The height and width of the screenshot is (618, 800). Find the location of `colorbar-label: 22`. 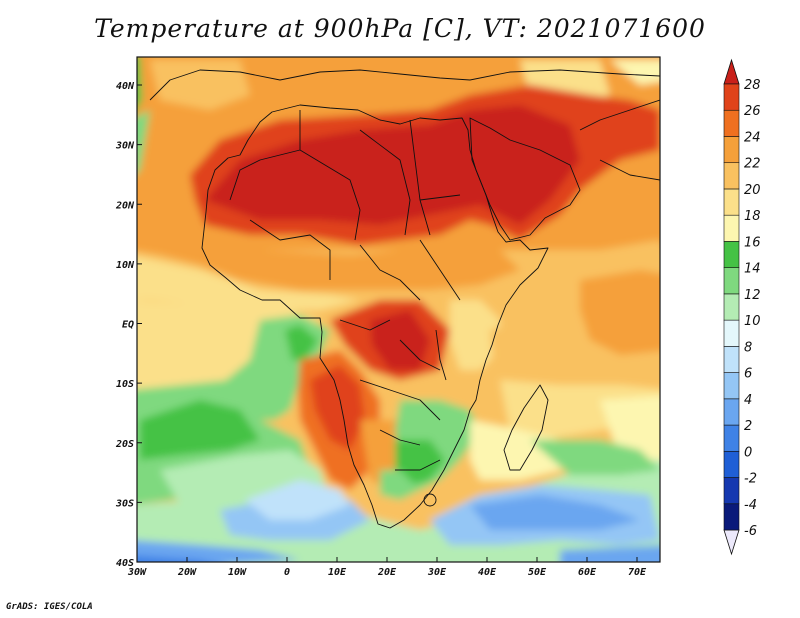

colorbar-label: 22 is located at coordinates (752, 164).